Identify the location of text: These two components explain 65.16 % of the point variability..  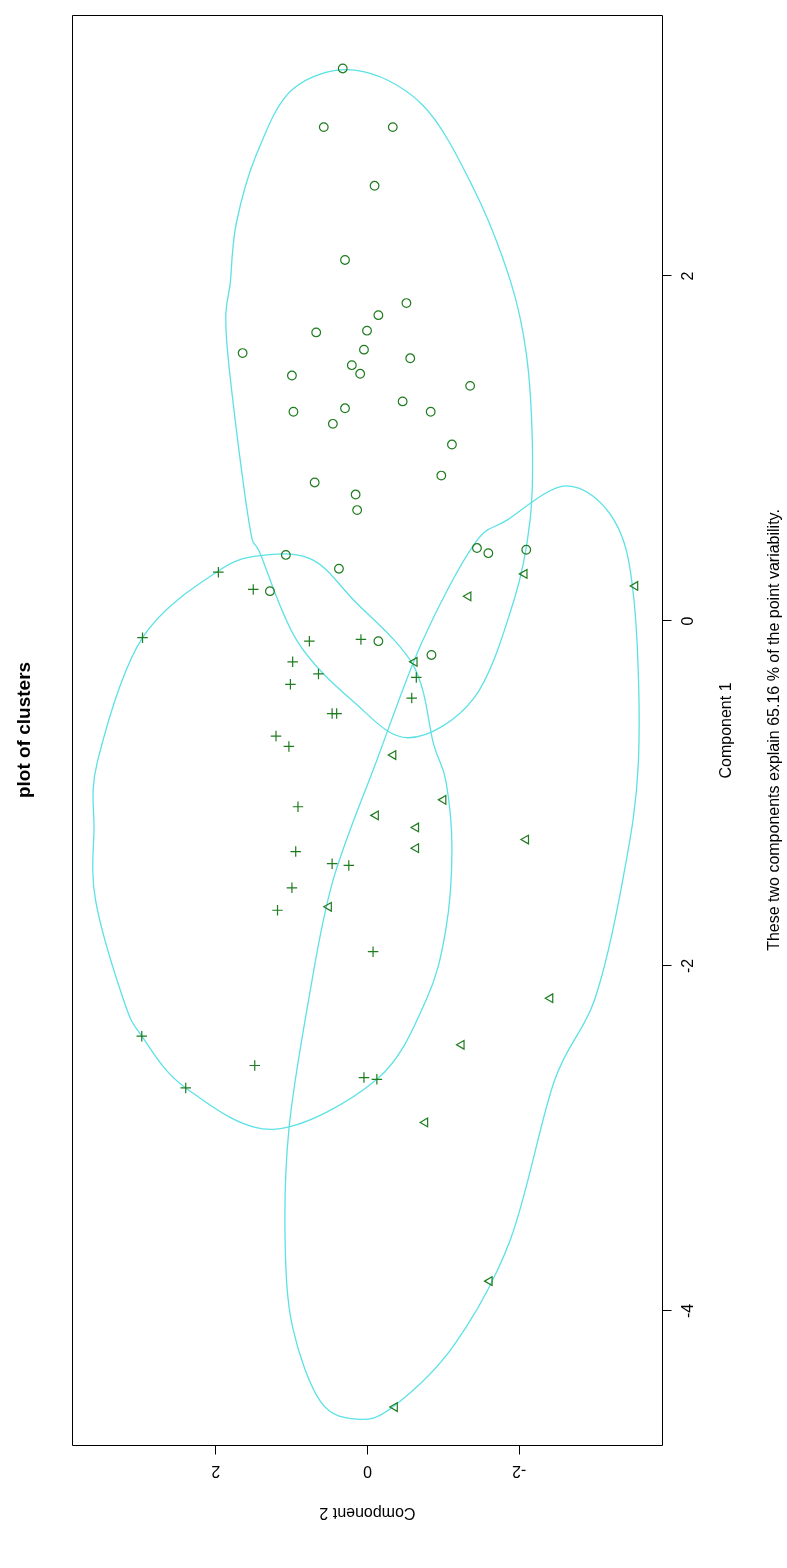
(773, 730).